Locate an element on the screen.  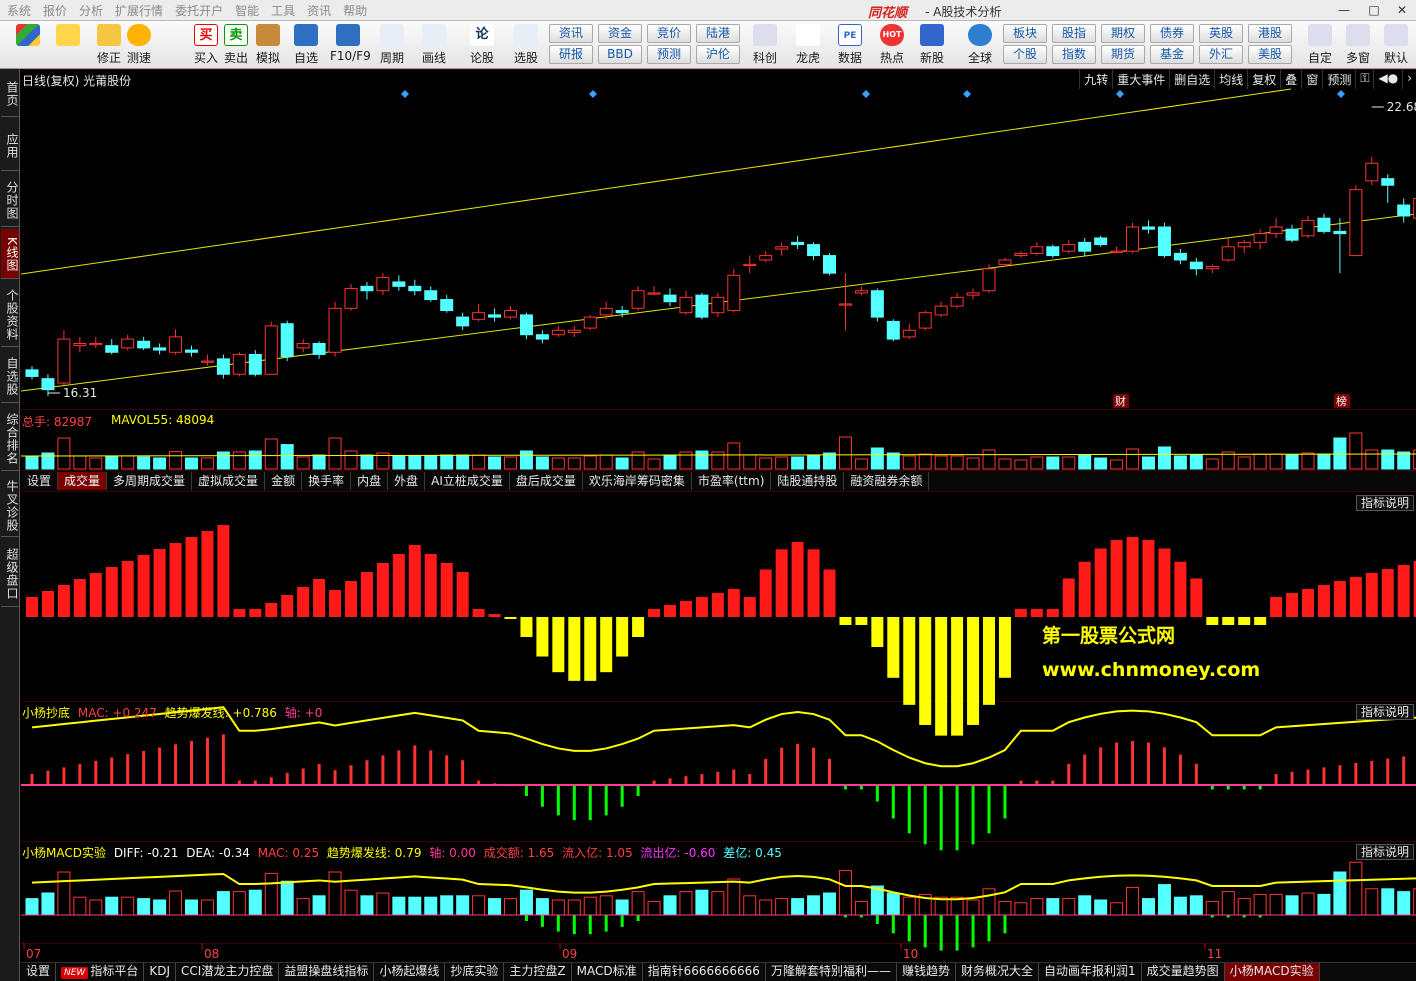
toolbar-buttons-10: 画线 is located at coordinates (434, 45).